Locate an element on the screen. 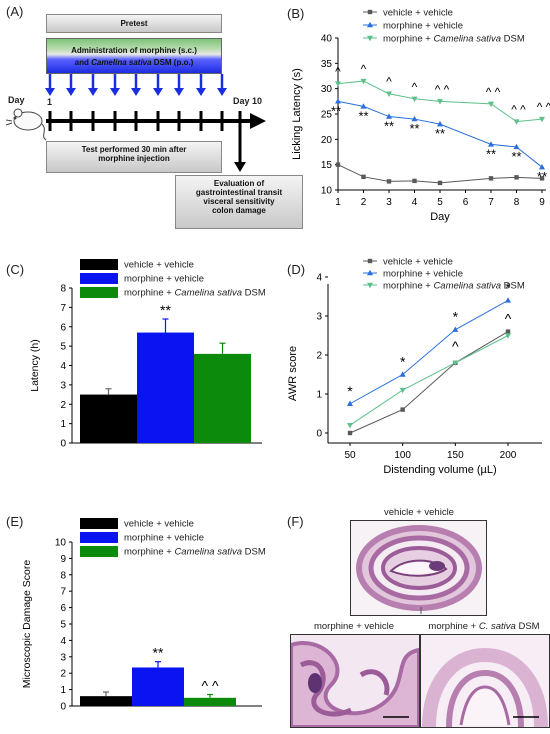 The height and width of the screenshot is (734, 550). pretest-bar: Pretest is located at coordinates (134, 23).